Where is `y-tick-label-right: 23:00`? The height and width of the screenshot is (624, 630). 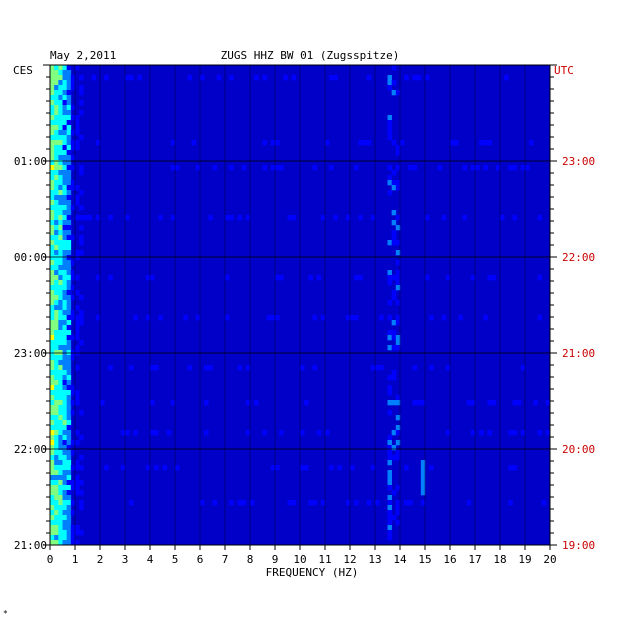
y-tick-label-right: 23:00 is located at coordinates (578, 161).